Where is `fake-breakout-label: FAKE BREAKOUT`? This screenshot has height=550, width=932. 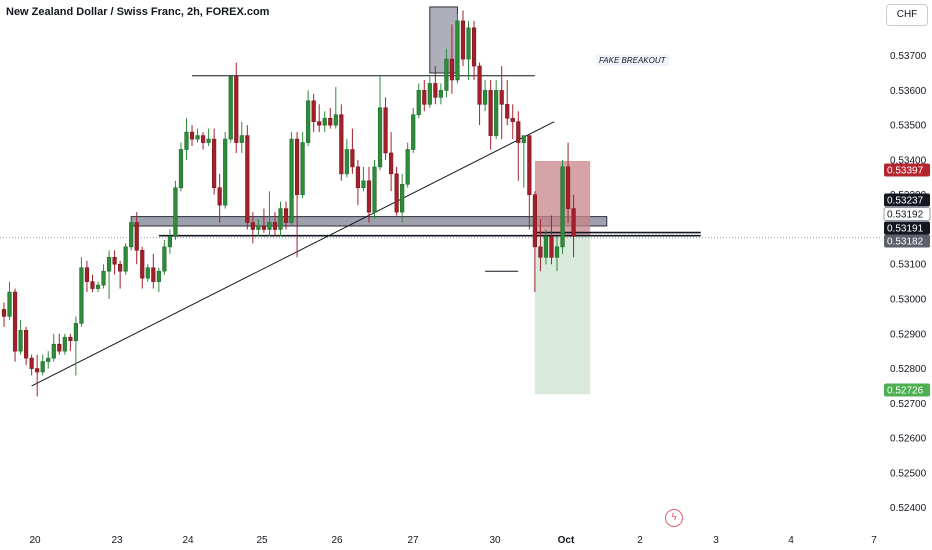
fake-breakout-label: FAKE BREAKOUT is located at coordinates (632, 60).